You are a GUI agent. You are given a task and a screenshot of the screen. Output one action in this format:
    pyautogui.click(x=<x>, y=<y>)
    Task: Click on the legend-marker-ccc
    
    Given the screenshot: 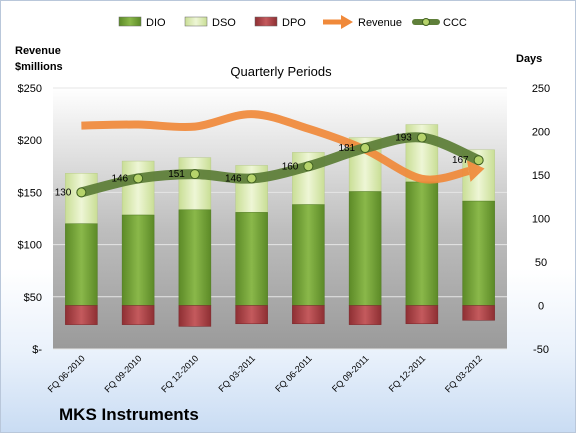 What is the action you would take?
    pyautogui.click(x=426, y=22)
    